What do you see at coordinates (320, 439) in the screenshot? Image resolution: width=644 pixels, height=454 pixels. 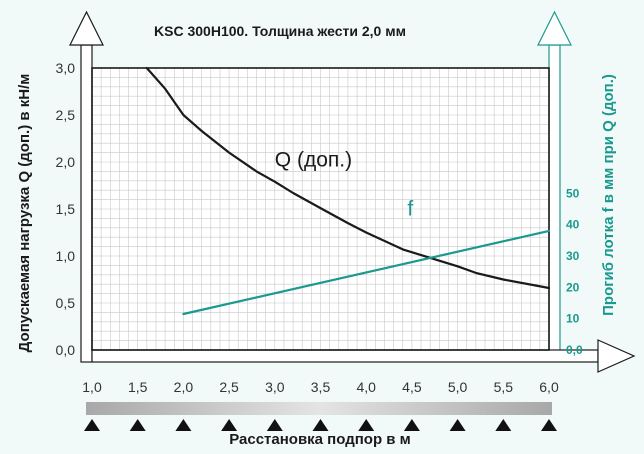 I see `x-axis-label: Расстановка подпор в м` at bounding box center [320, 439].